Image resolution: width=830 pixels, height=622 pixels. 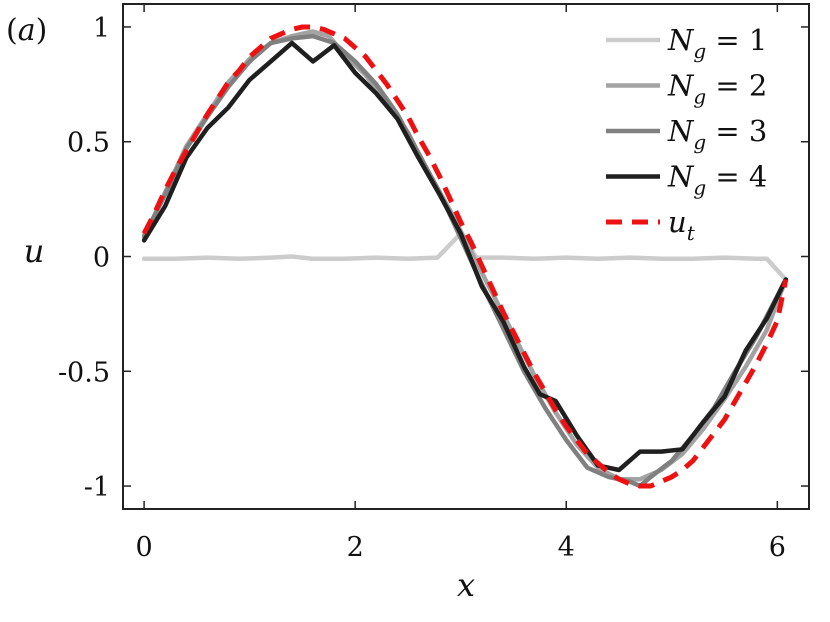 I want to click on legend-label-3: Ng = 3, so click(x=717, y=134).